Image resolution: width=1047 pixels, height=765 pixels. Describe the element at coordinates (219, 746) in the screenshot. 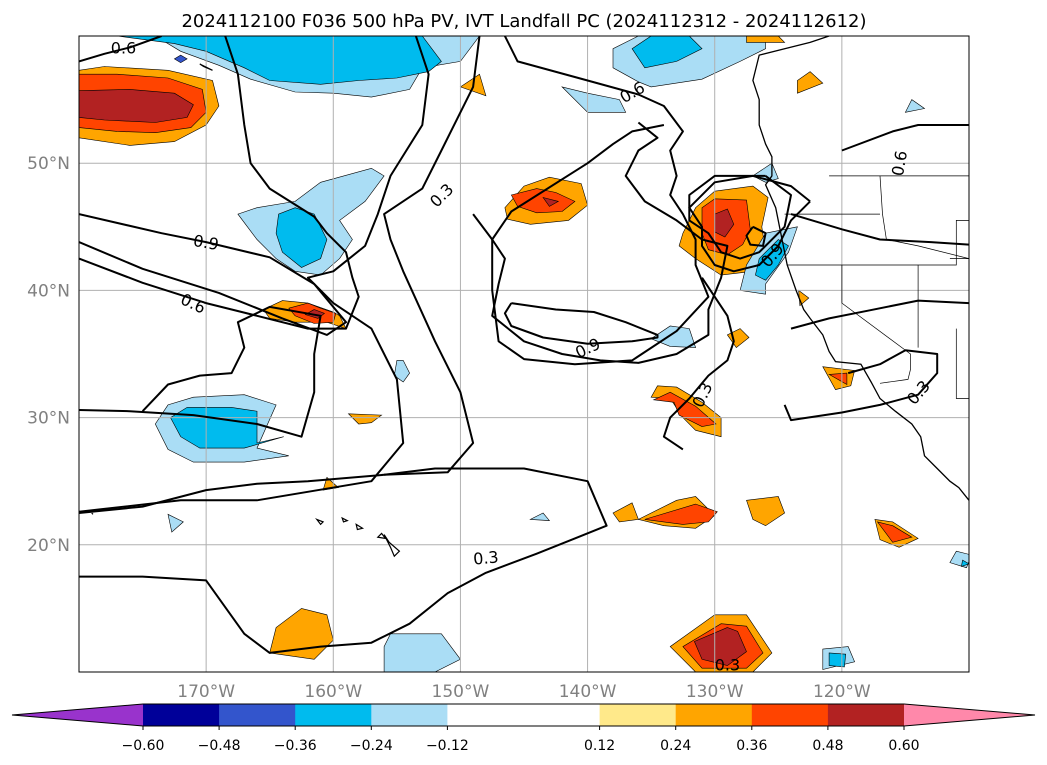

I see `colorbar-tick-label: −0.48` at that location.